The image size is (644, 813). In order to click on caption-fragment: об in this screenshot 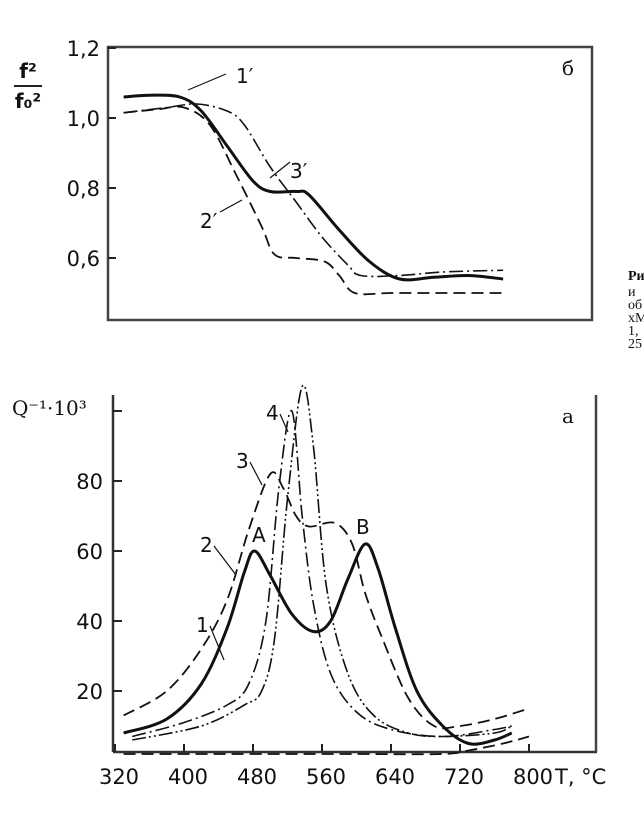, I will do `click(635, 305)`.